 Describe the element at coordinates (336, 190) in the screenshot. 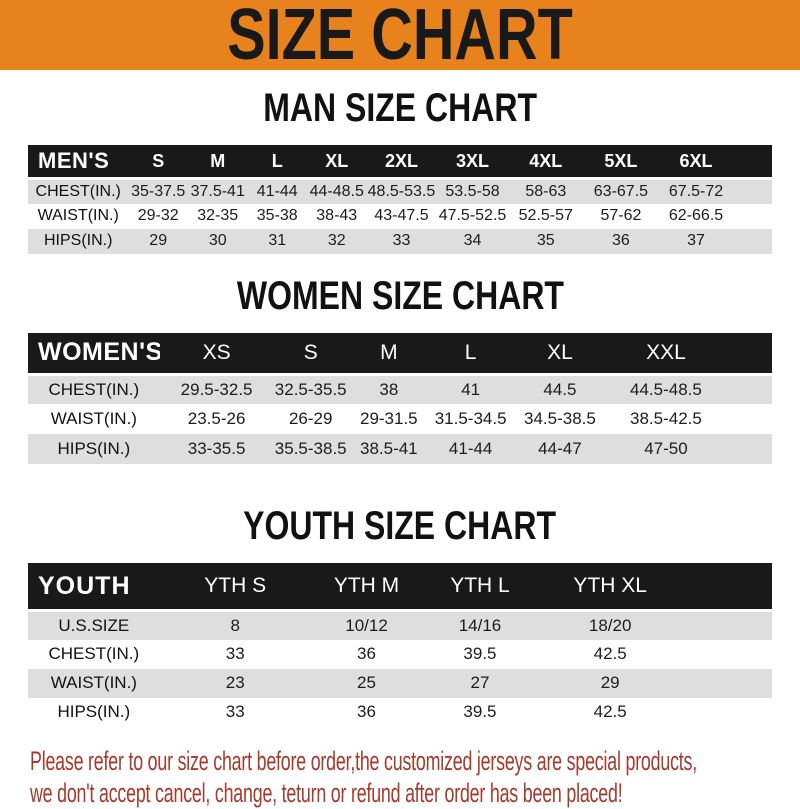

I see `size-cell: 44-48.5` at that location.